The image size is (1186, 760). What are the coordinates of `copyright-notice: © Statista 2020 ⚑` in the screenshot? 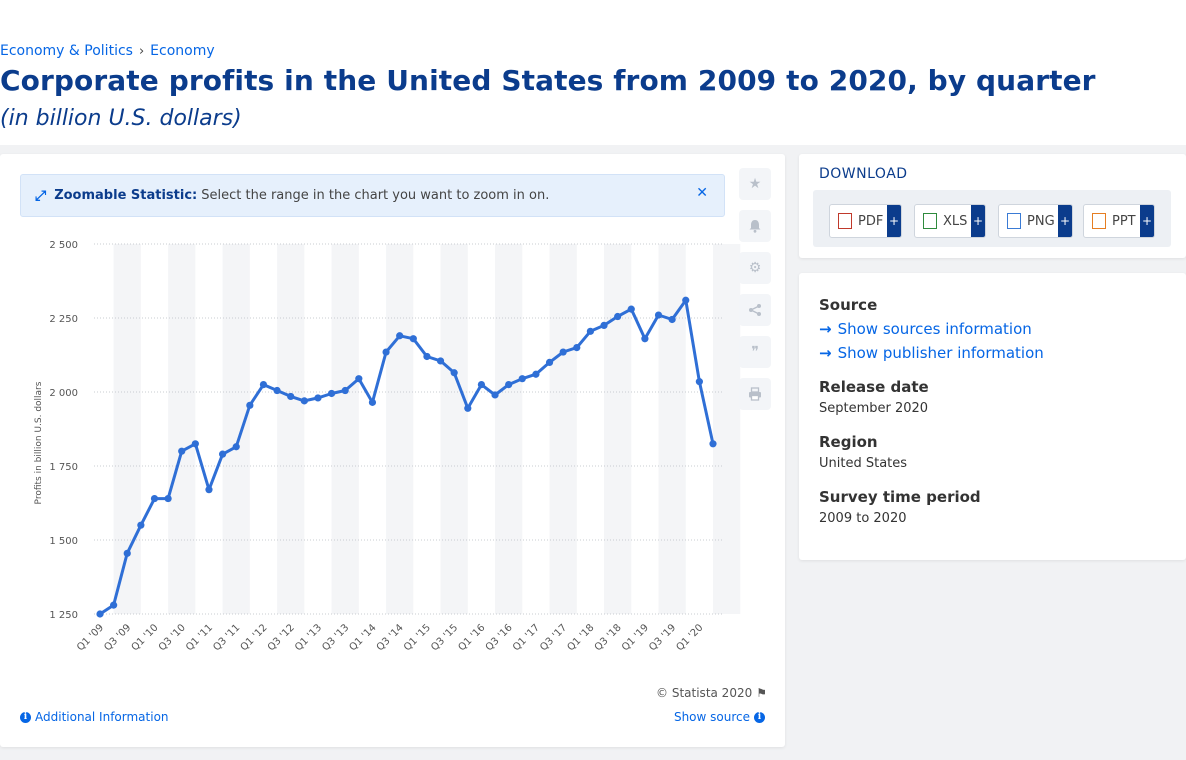 It's located at (711, 693).